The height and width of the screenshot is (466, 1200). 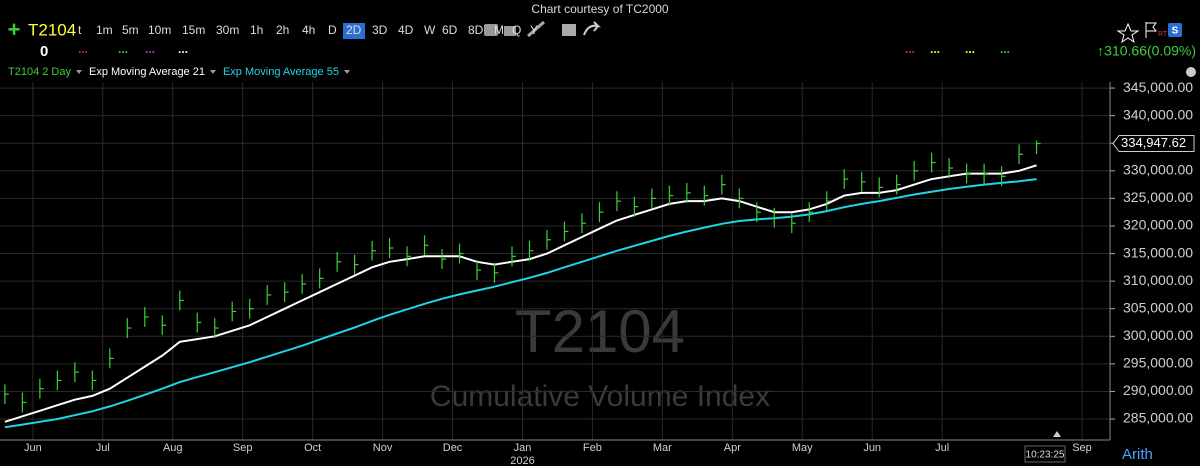 I want to click on x-tick-label: Aug, so click(x=173, y=448).